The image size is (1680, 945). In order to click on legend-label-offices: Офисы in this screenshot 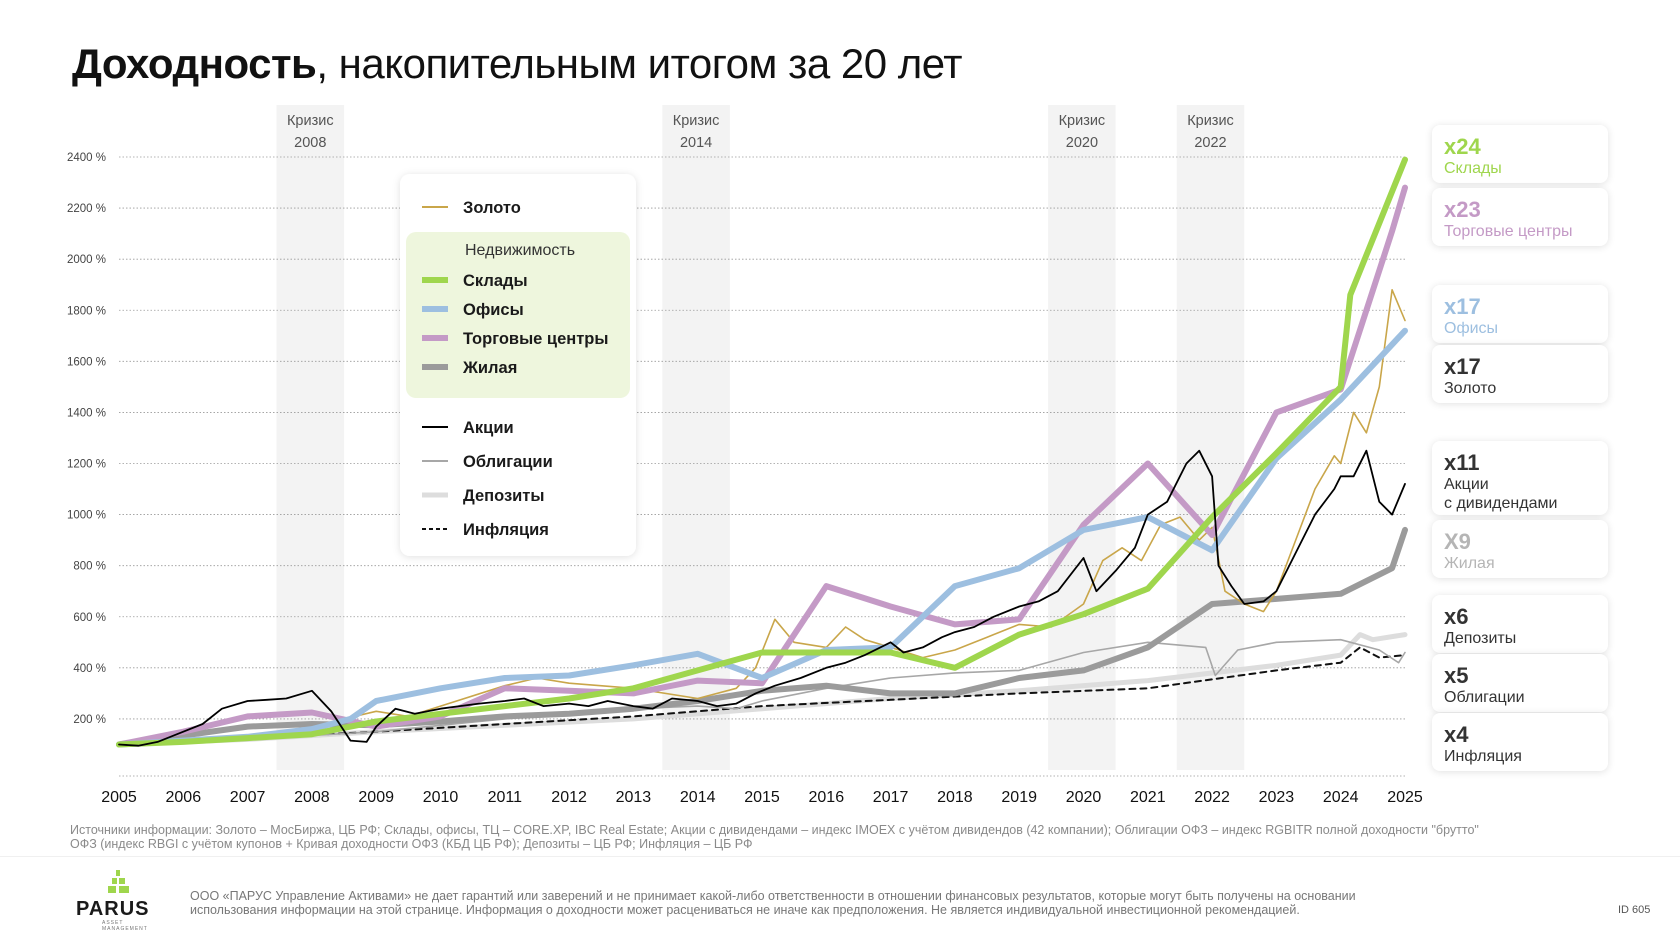, I will do `click(493, 310)`.